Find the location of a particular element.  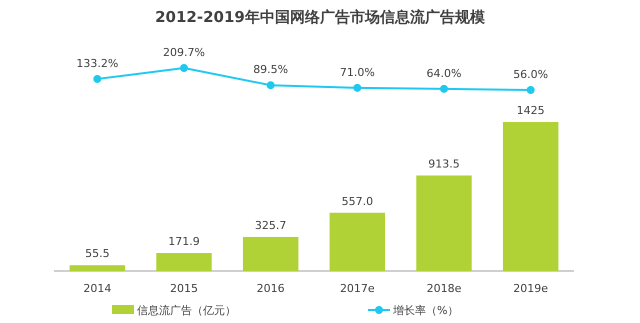

legend-label: 信息流广告（亿元） is located at coordinates (186, 310).